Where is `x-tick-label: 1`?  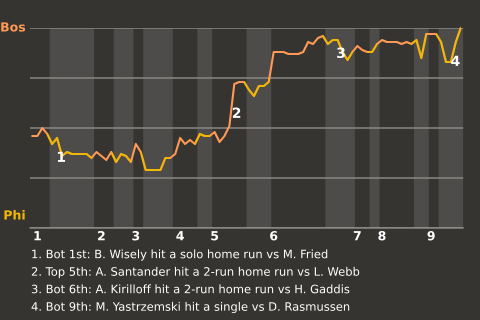 x-tick-label: 1 is located at coordinates (37, 235).